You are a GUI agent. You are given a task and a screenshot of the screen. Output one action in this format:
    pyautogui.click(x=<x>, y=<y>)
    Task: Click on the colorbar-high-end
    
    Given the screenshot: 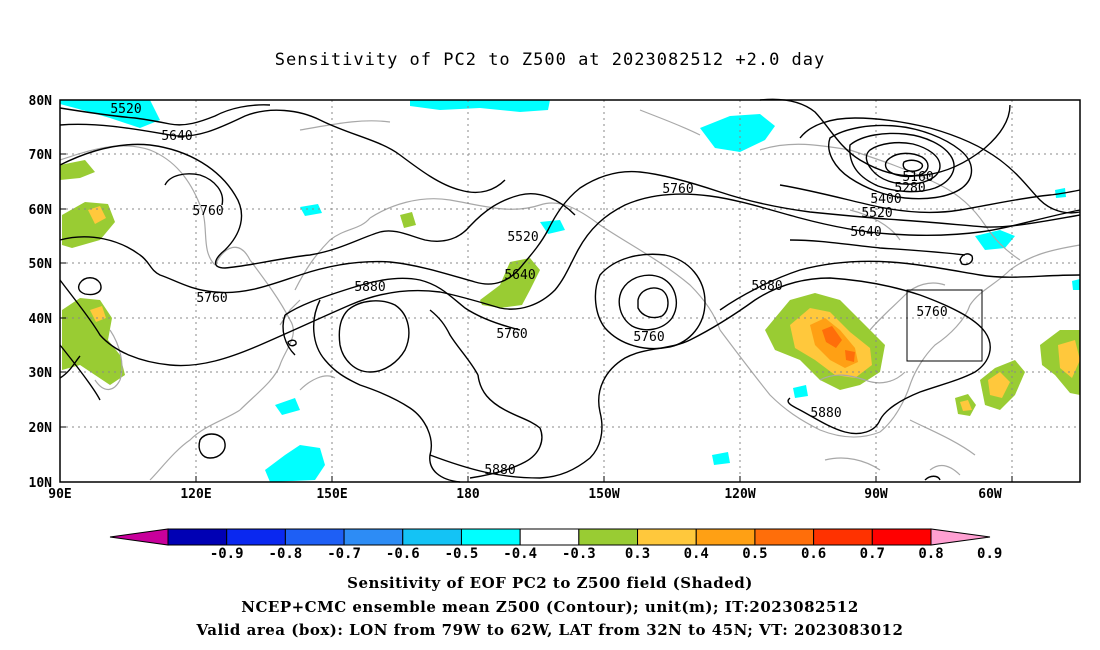 What is the action you would take?
    pyautogui.click(x=960, y=537)
    